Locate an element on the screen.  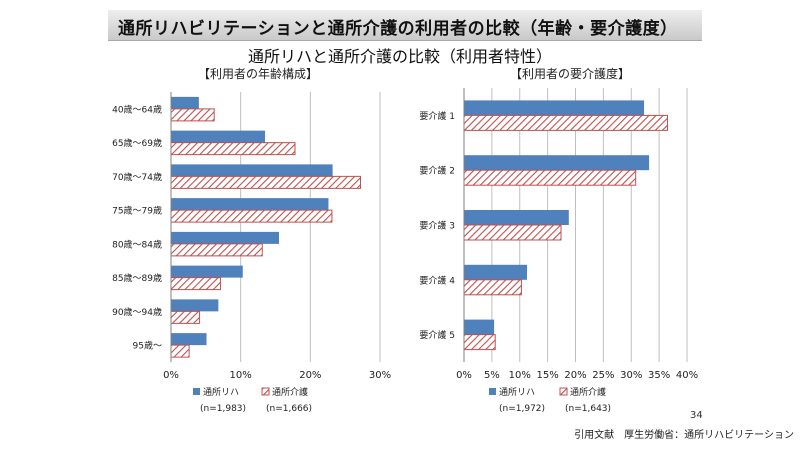
age-category-label: 65歳～69歳 is located at coordinates (137, 143).